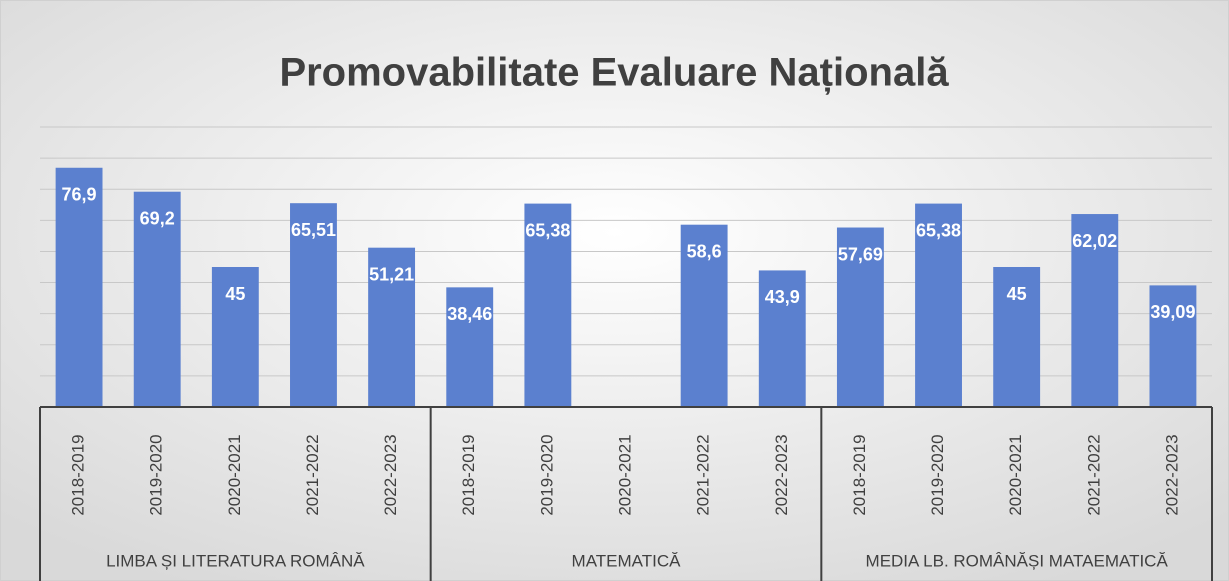 This screenshot has height=581, width=1229. Describe the element at coordinates (391, 274) in the screenshot. I see `data-label: 51,21` at that location.